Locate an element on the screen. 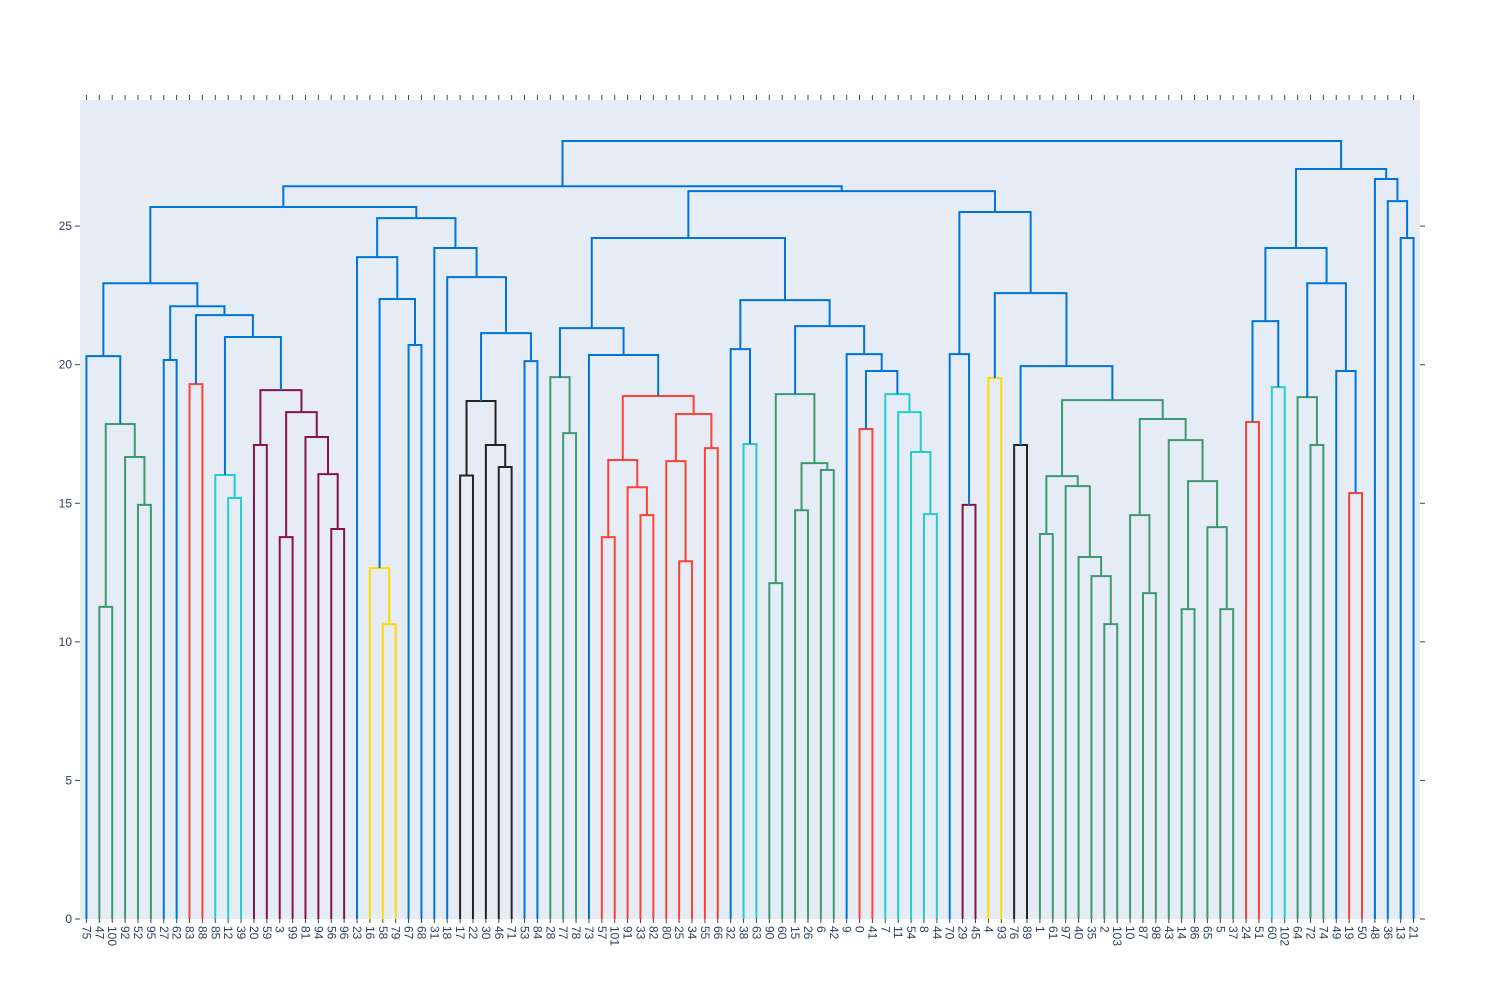 This screenshot has width=1500, height=1000. leaf-label: 66 is located at coordinates (718, 933).